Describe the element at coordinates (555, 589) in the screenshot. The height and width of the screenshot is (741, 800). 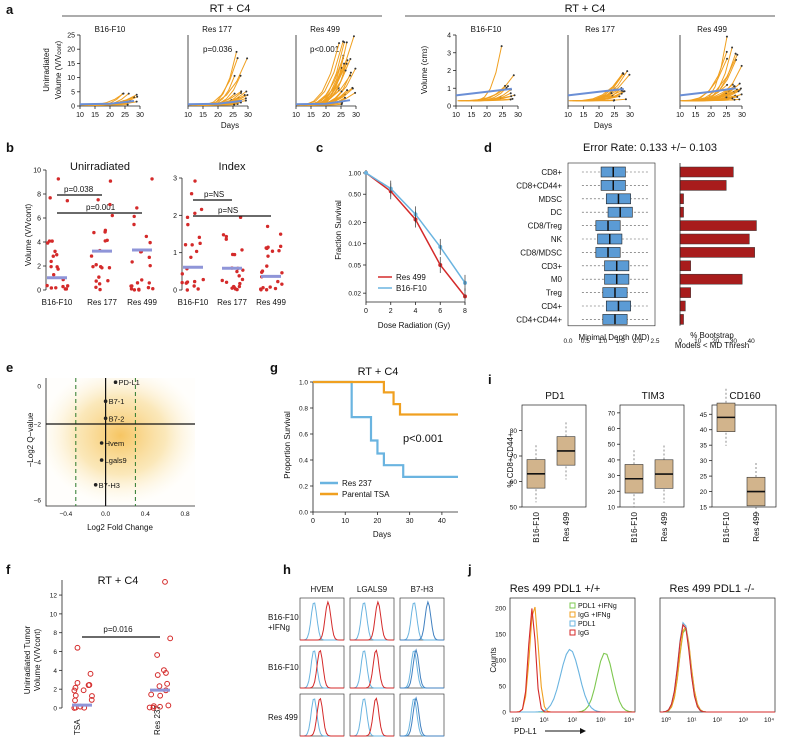
I see `panel-j-left-title: Res 499 PDL1 +/+` at that location.